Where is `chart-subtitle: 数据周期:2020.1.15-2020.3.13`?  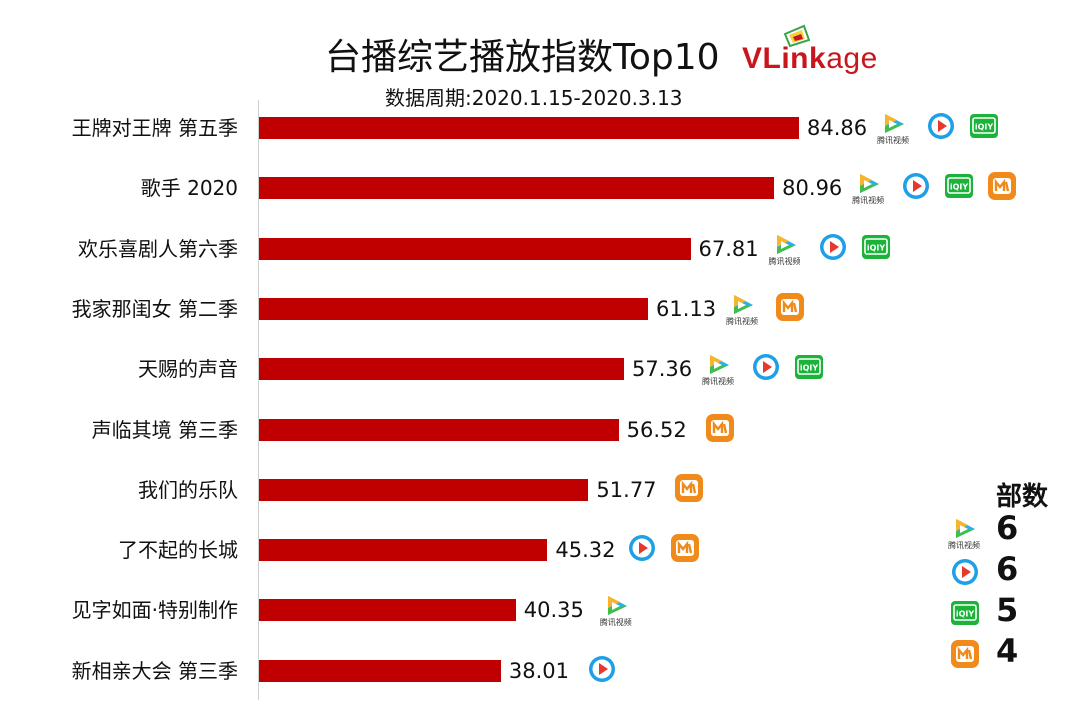 chart-subtitle: 数据周期:2020.1.15-2020.3.13 is located at coordinates (534, 98).